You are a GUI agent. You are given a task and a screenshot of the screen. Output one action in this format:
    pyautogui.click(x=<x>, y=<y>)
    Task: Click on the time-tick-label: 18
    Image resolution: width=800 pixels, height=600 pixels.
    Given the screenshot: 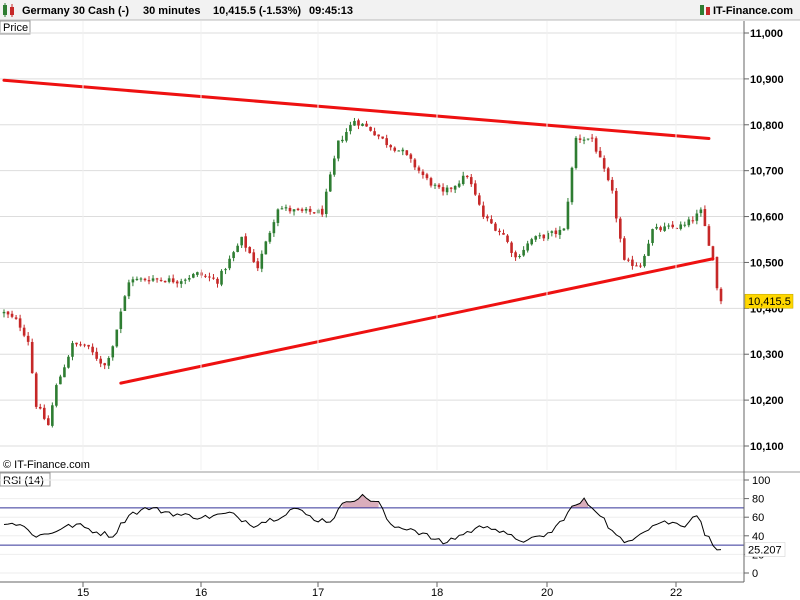 What is the action you would take?
    pyautogui.click(x=437, y=593)
    